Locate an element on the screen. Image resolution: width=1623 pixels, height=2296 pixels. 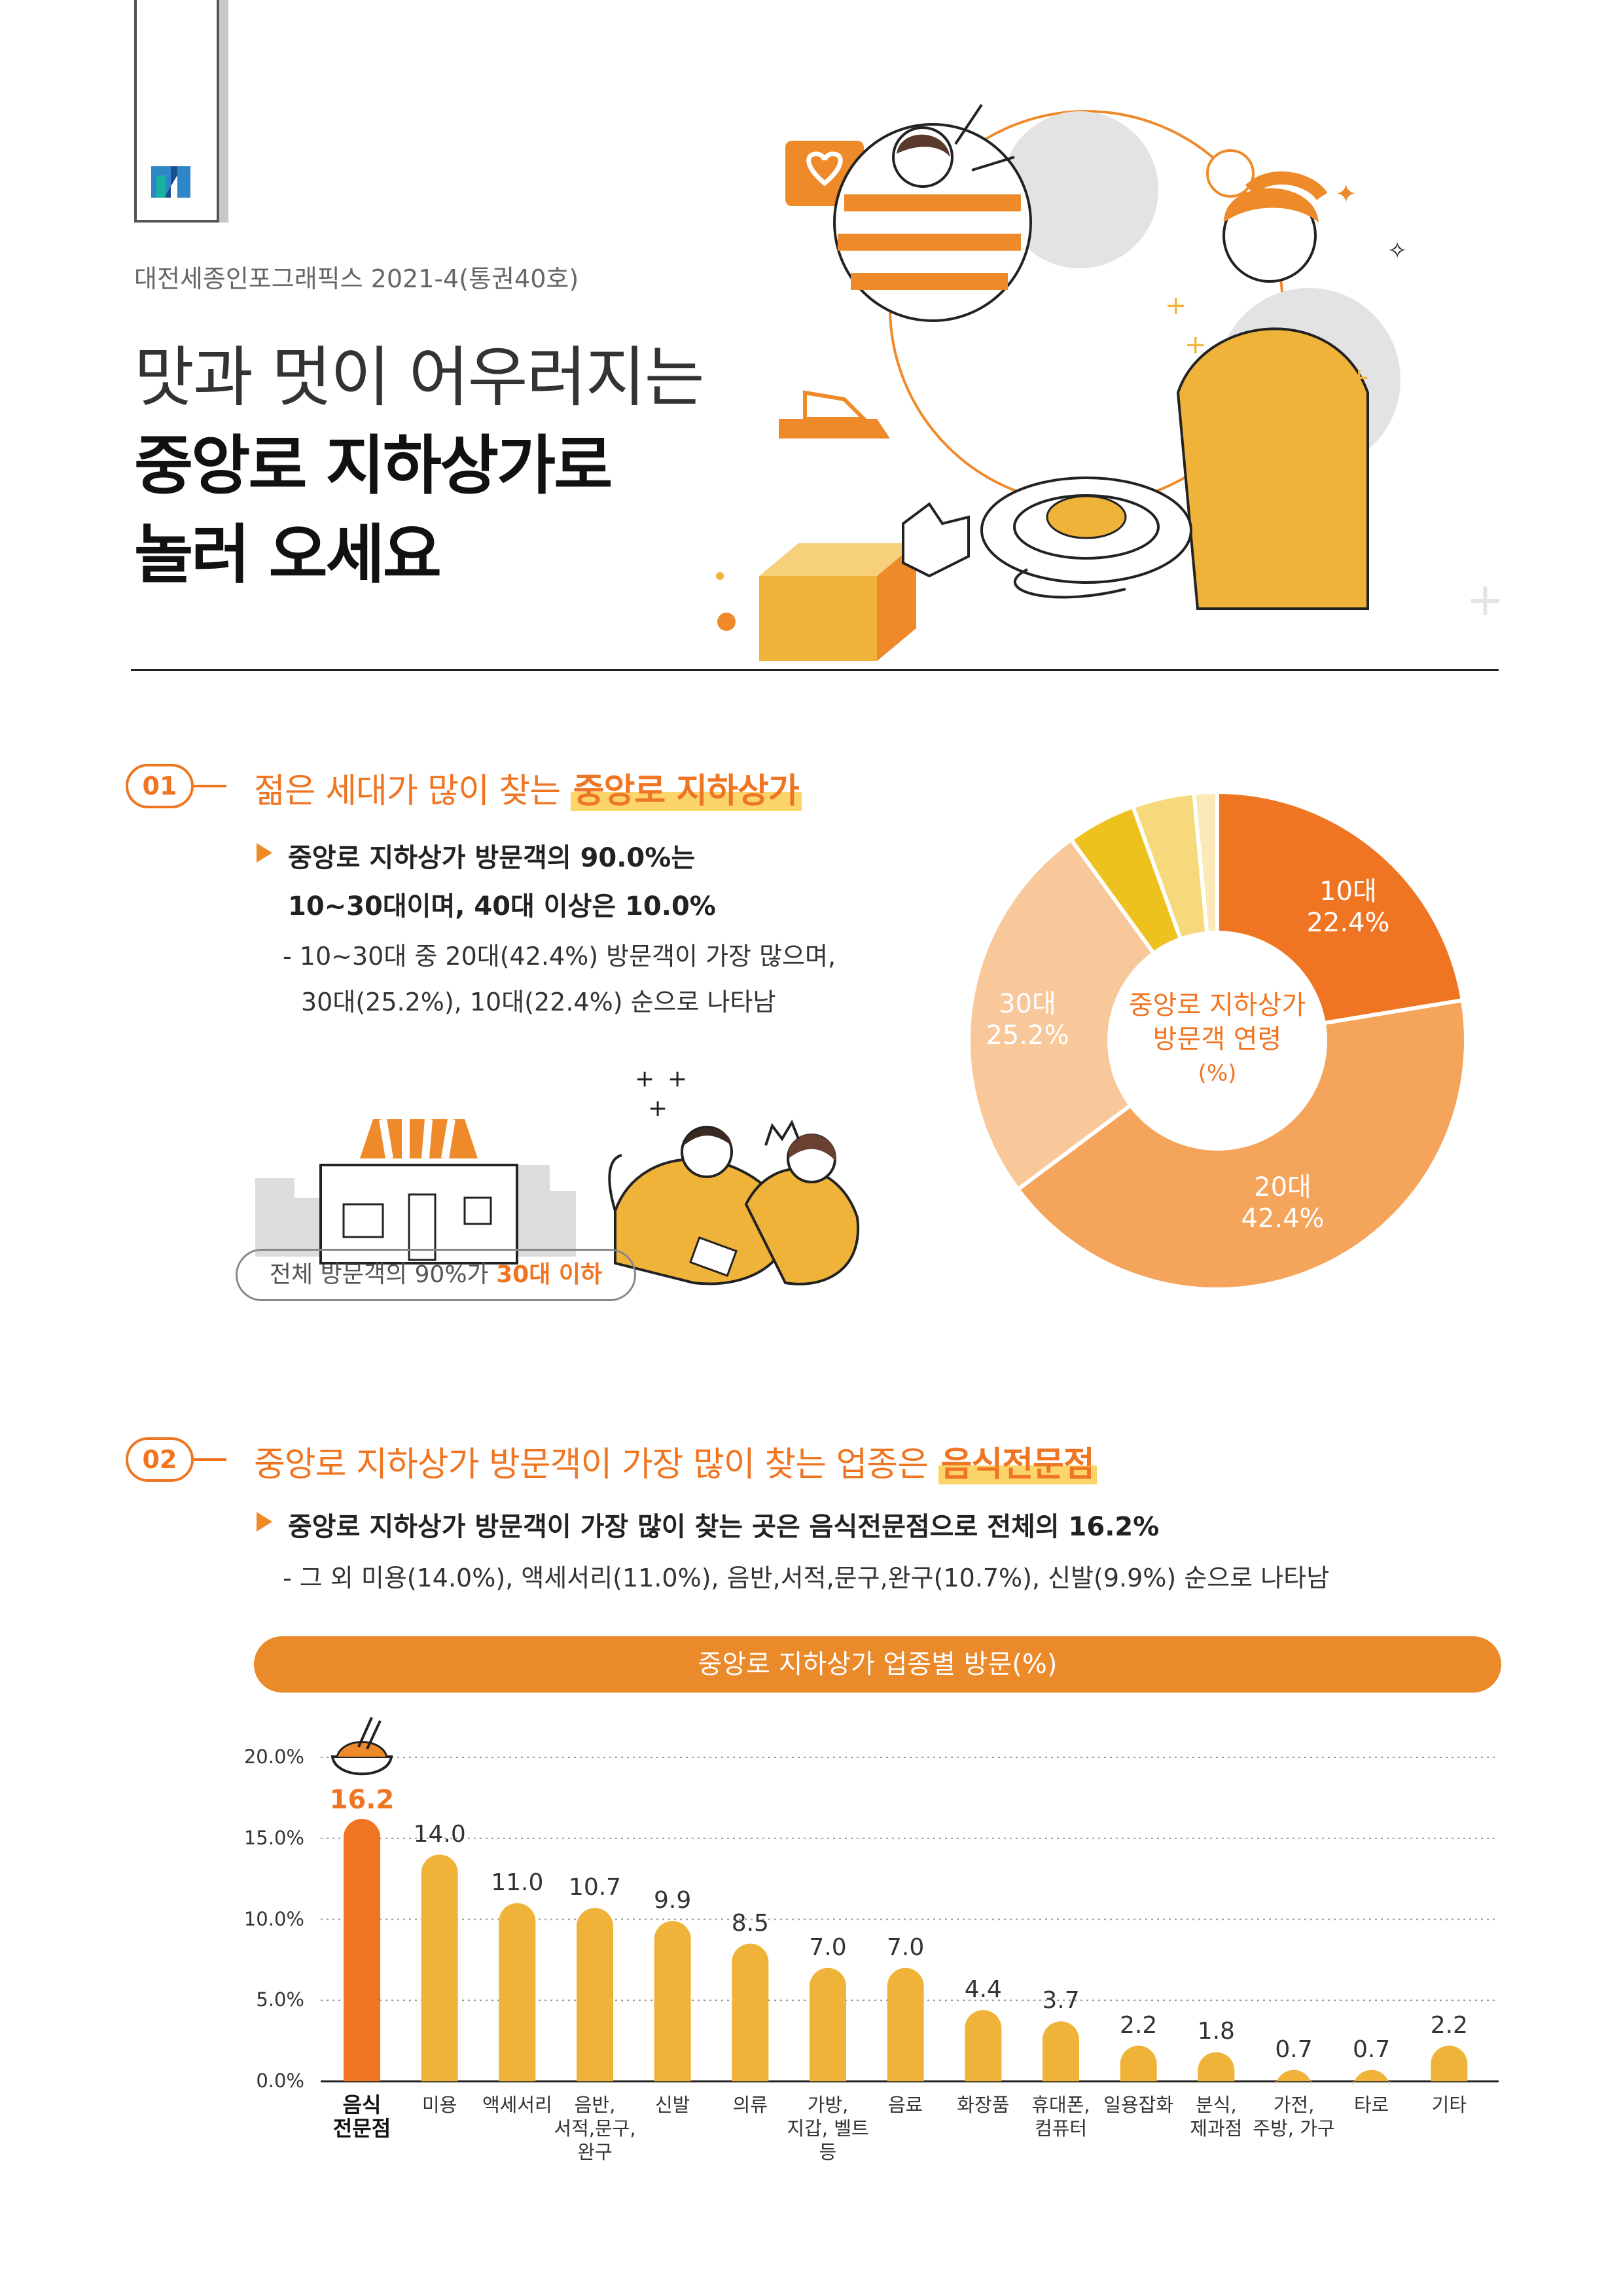
y-tick-label: 20.0% is located at coordinates (273, 1757).